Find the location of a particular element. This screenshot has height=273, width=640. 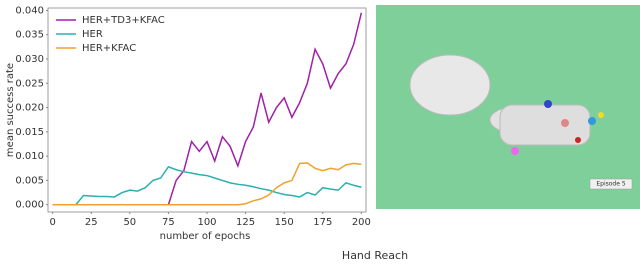

x-tick-label: 100 is located at coordinates (206, 222).